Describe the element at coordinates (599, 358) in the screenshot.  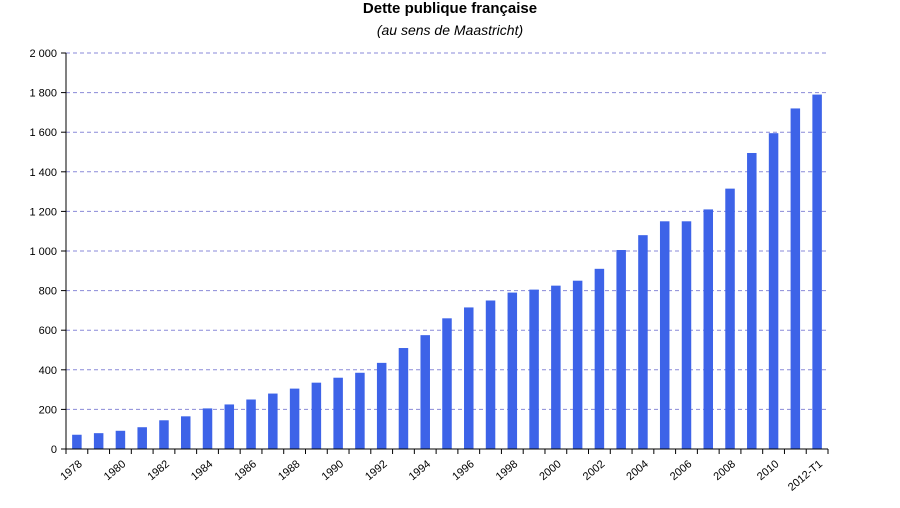
I see `bar-2002` at that location.